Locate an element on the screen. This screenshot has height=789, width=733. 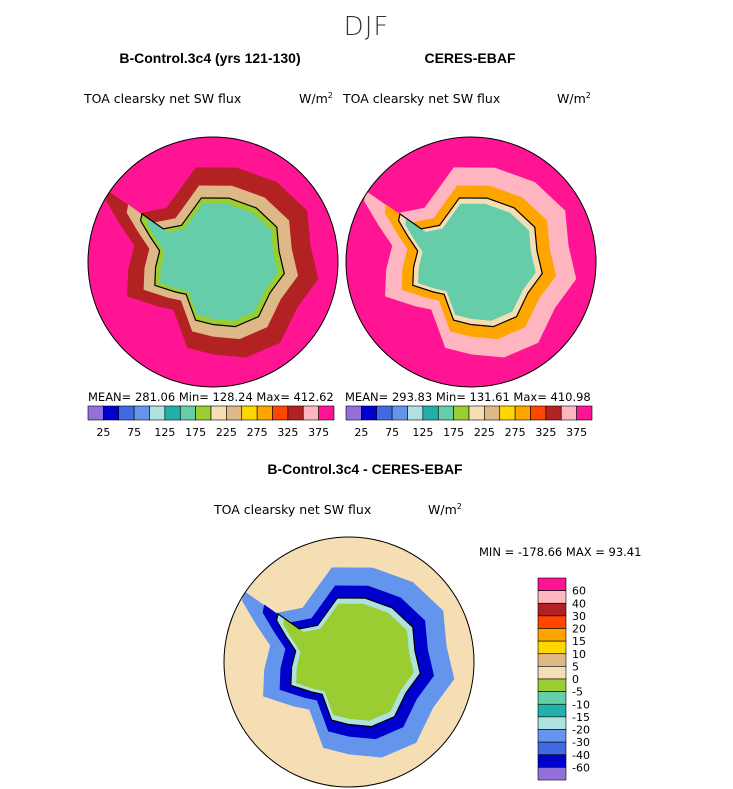
panel-1-title: B-Control.3c4 (yrs 121-130) is located at coordinates (210, 58).